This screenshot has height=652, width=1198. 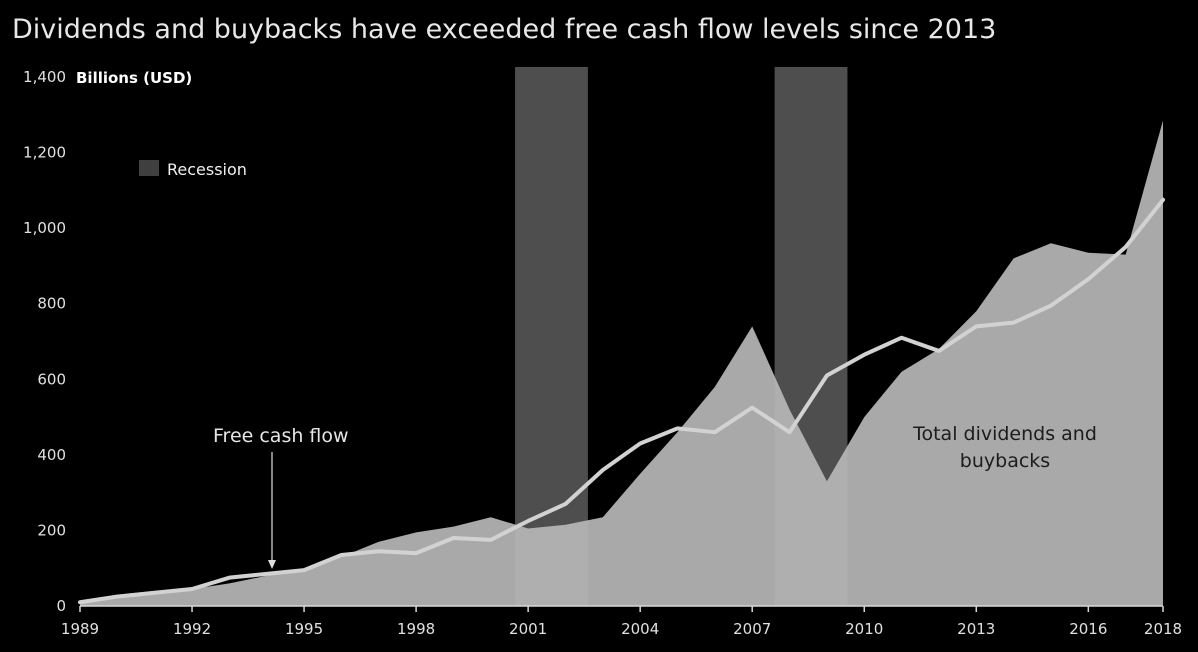 I want to click on annotation-arrow-head, so click(x=272, y=564).